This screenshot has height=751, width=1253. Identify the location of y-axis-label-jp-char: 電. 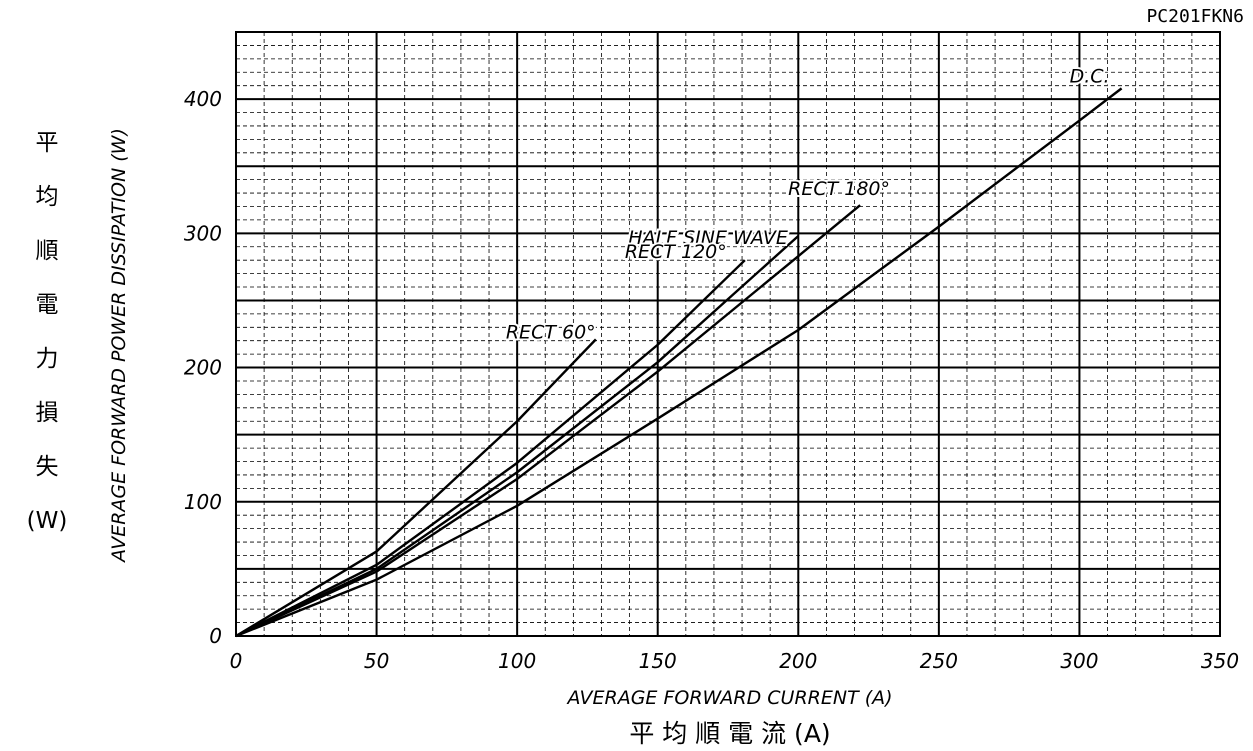
(47, 305).